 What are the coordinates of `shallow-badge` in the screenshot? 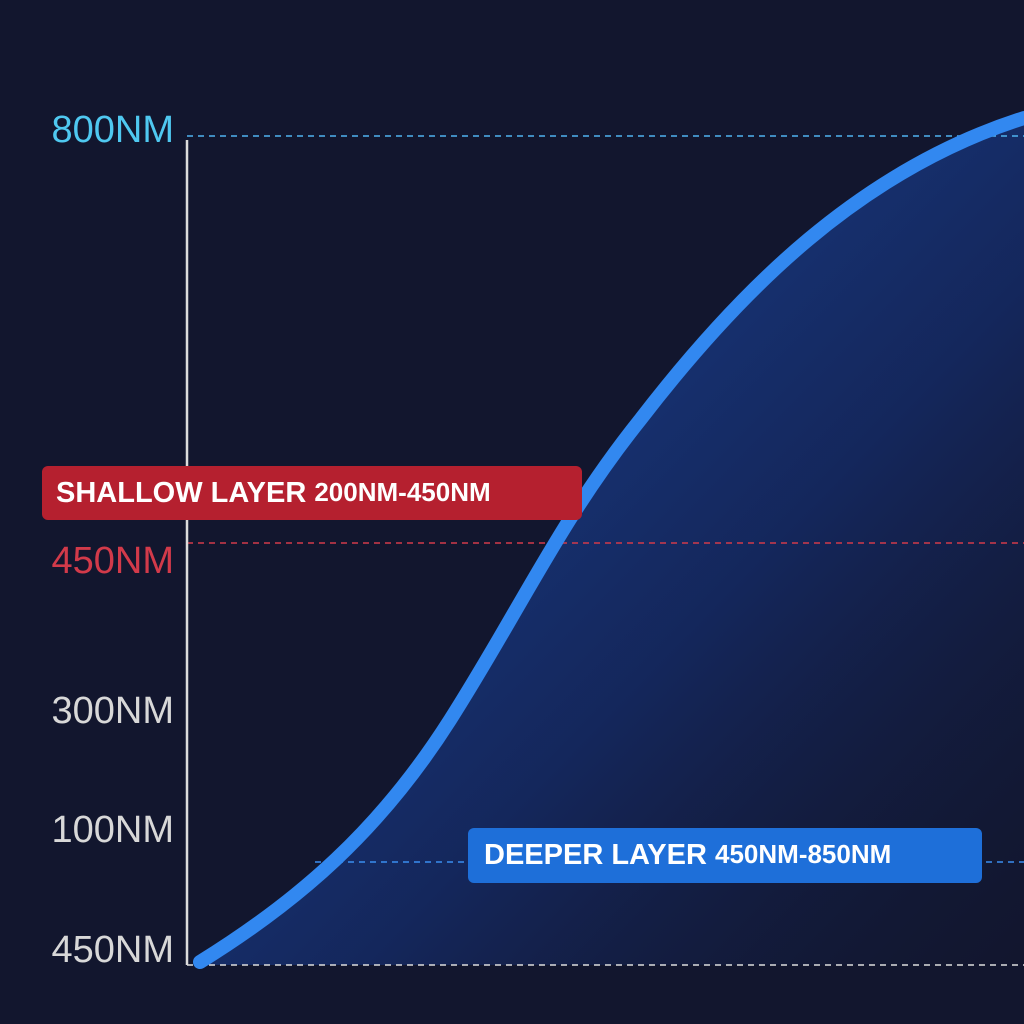 It's located at (312, 493).